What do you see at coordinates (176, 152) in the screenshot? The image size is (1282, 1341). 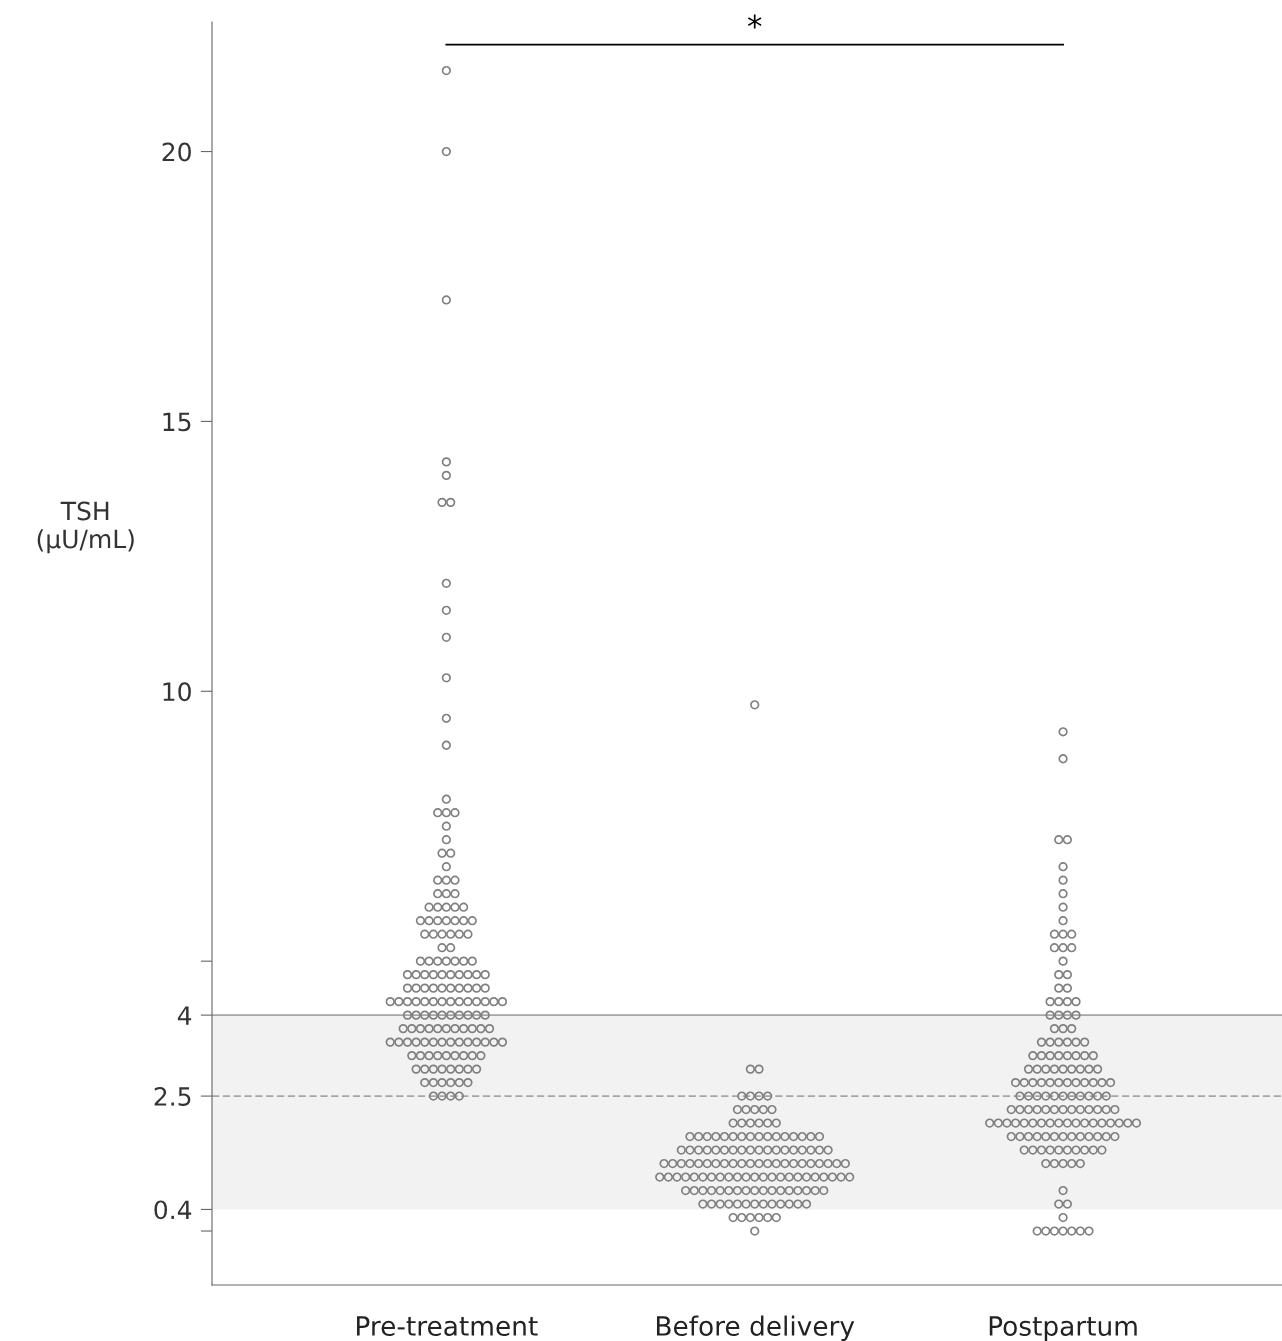 I see `y-tick-label: 20` at bounding box center [176, 152].